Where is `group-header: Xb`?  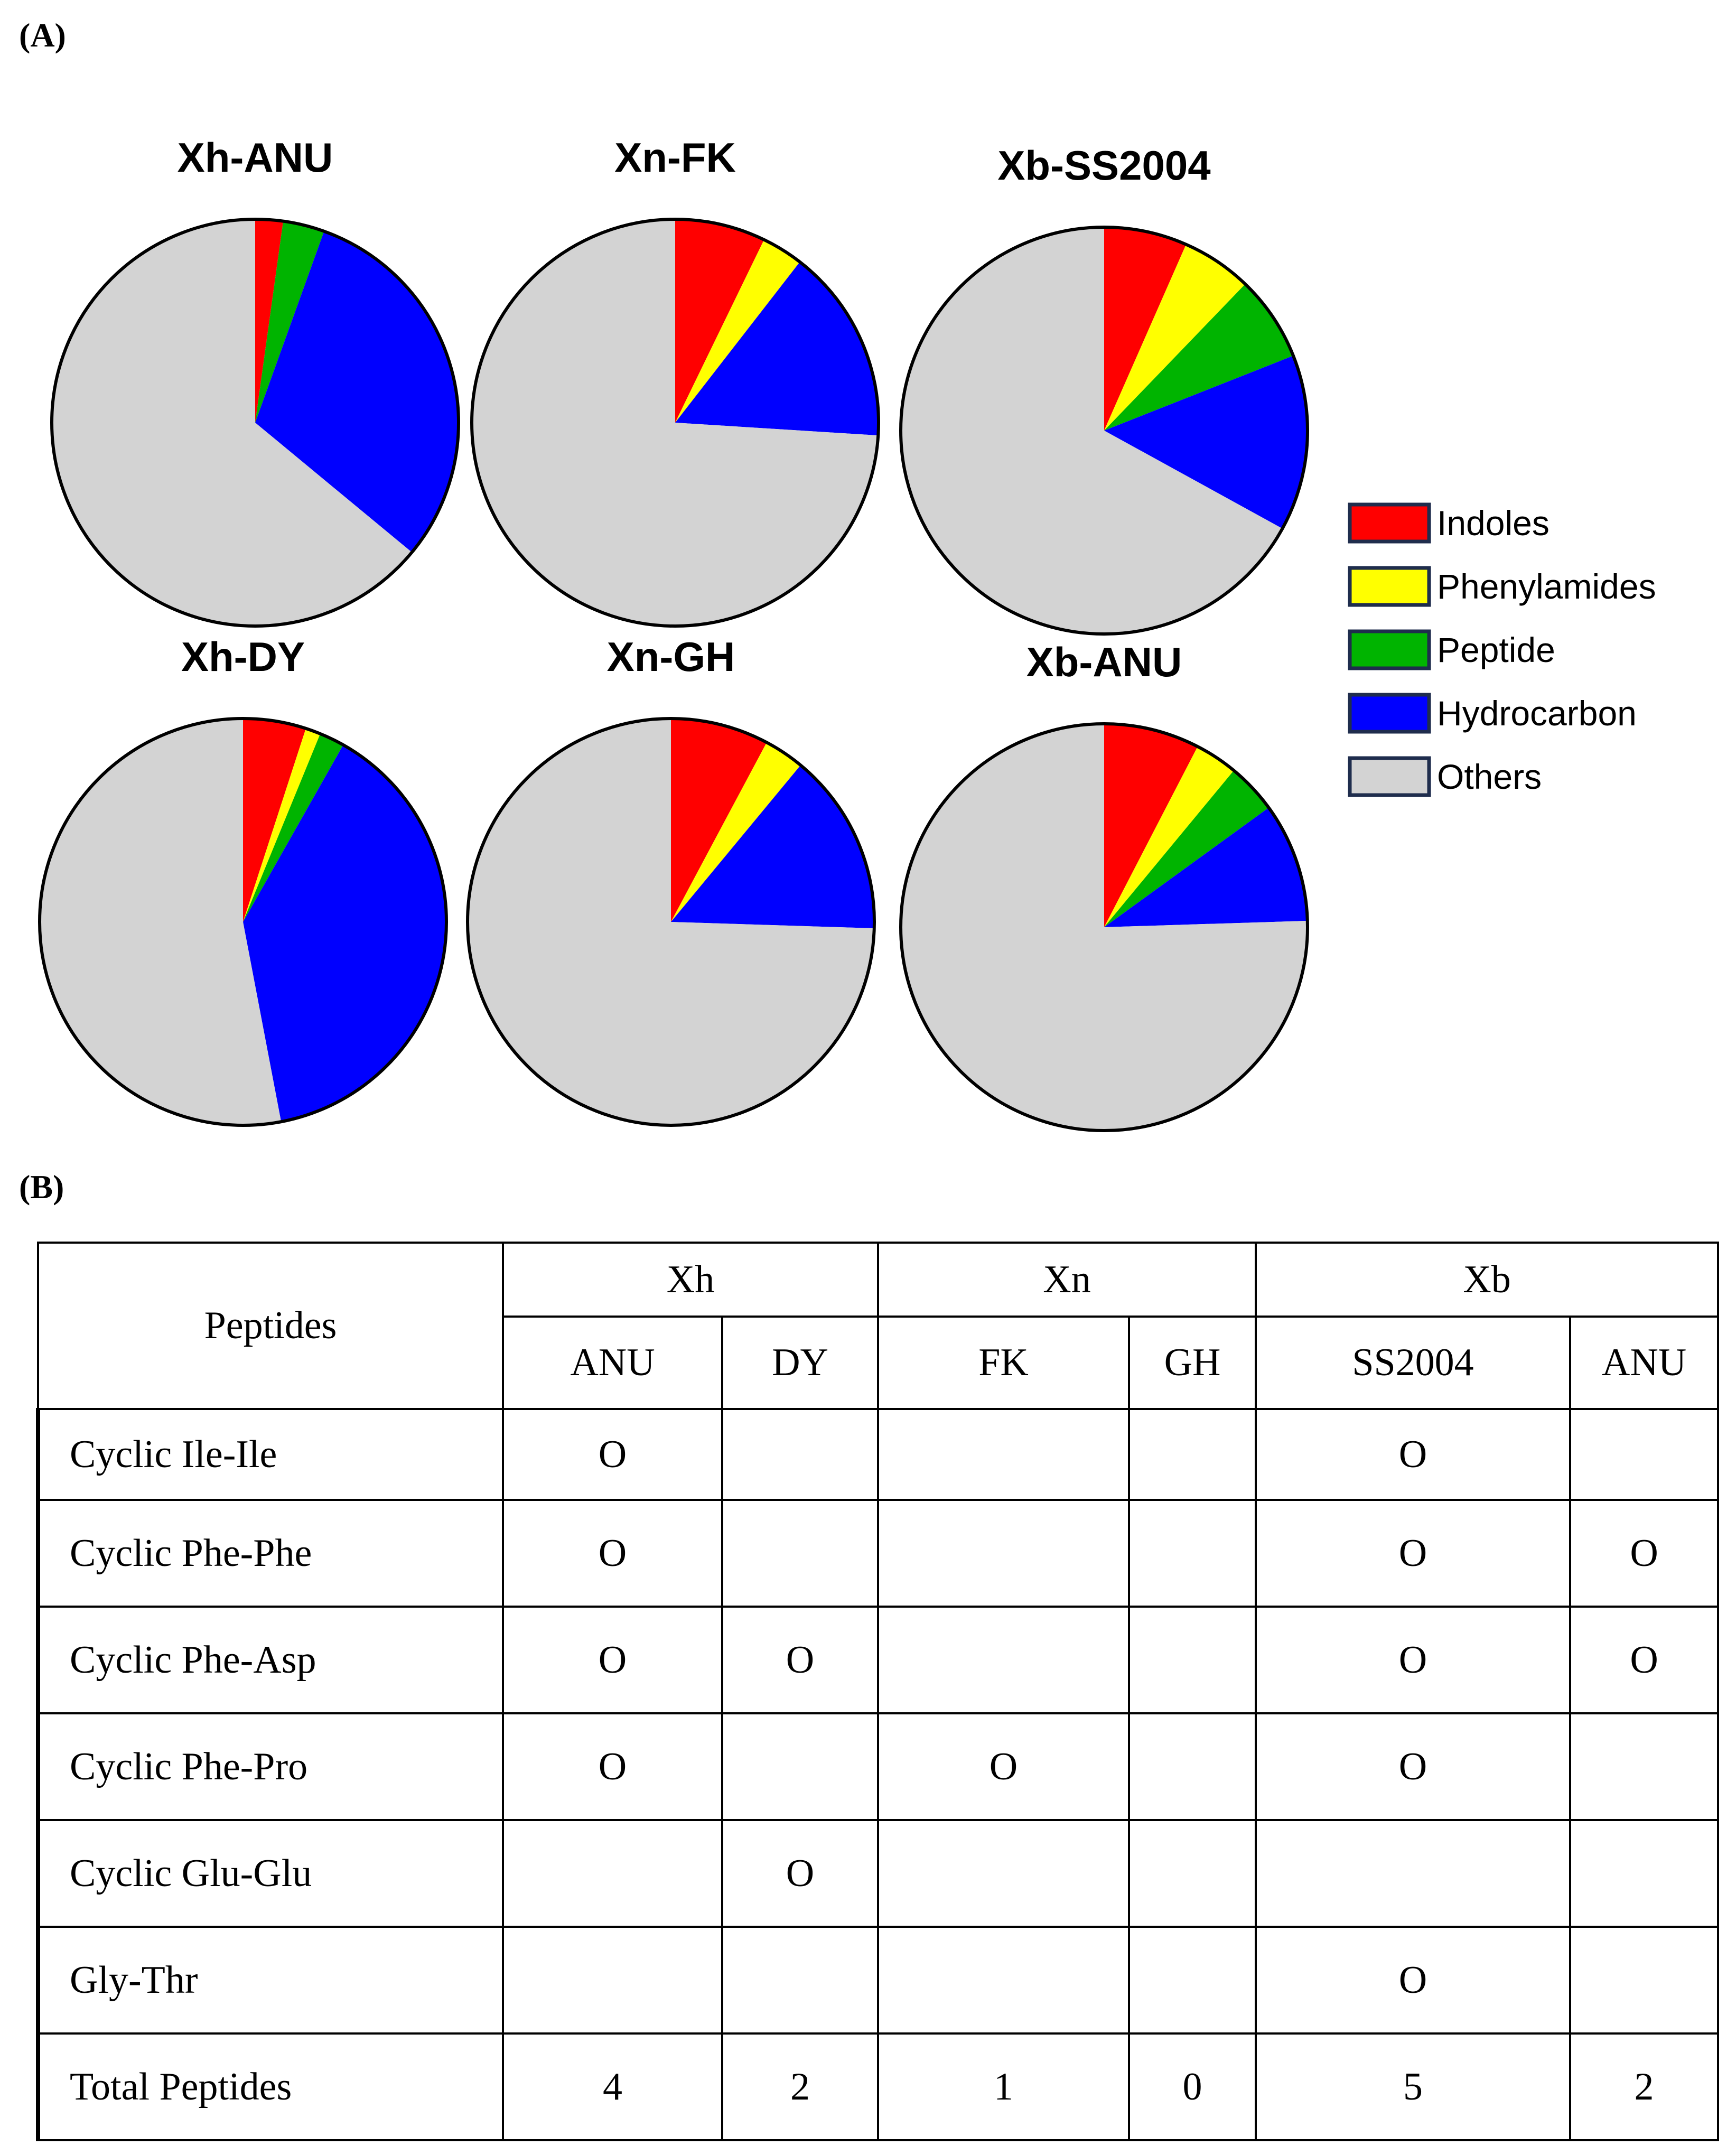 group-header: Xb is located at coordinates (1487, 1280).